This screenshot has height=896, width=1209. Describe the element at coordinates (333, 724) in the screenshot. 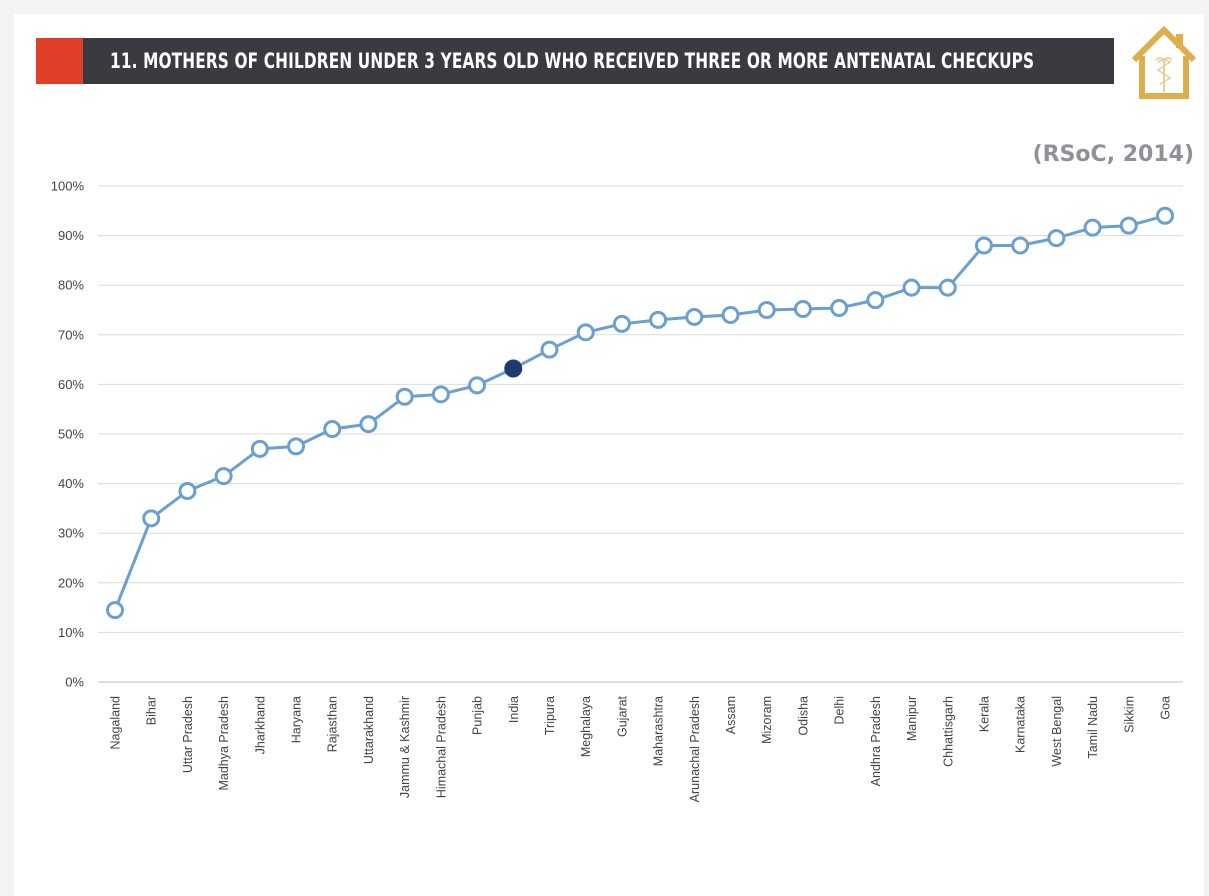

I see `x-tick-label: Rajasthan` at that location.